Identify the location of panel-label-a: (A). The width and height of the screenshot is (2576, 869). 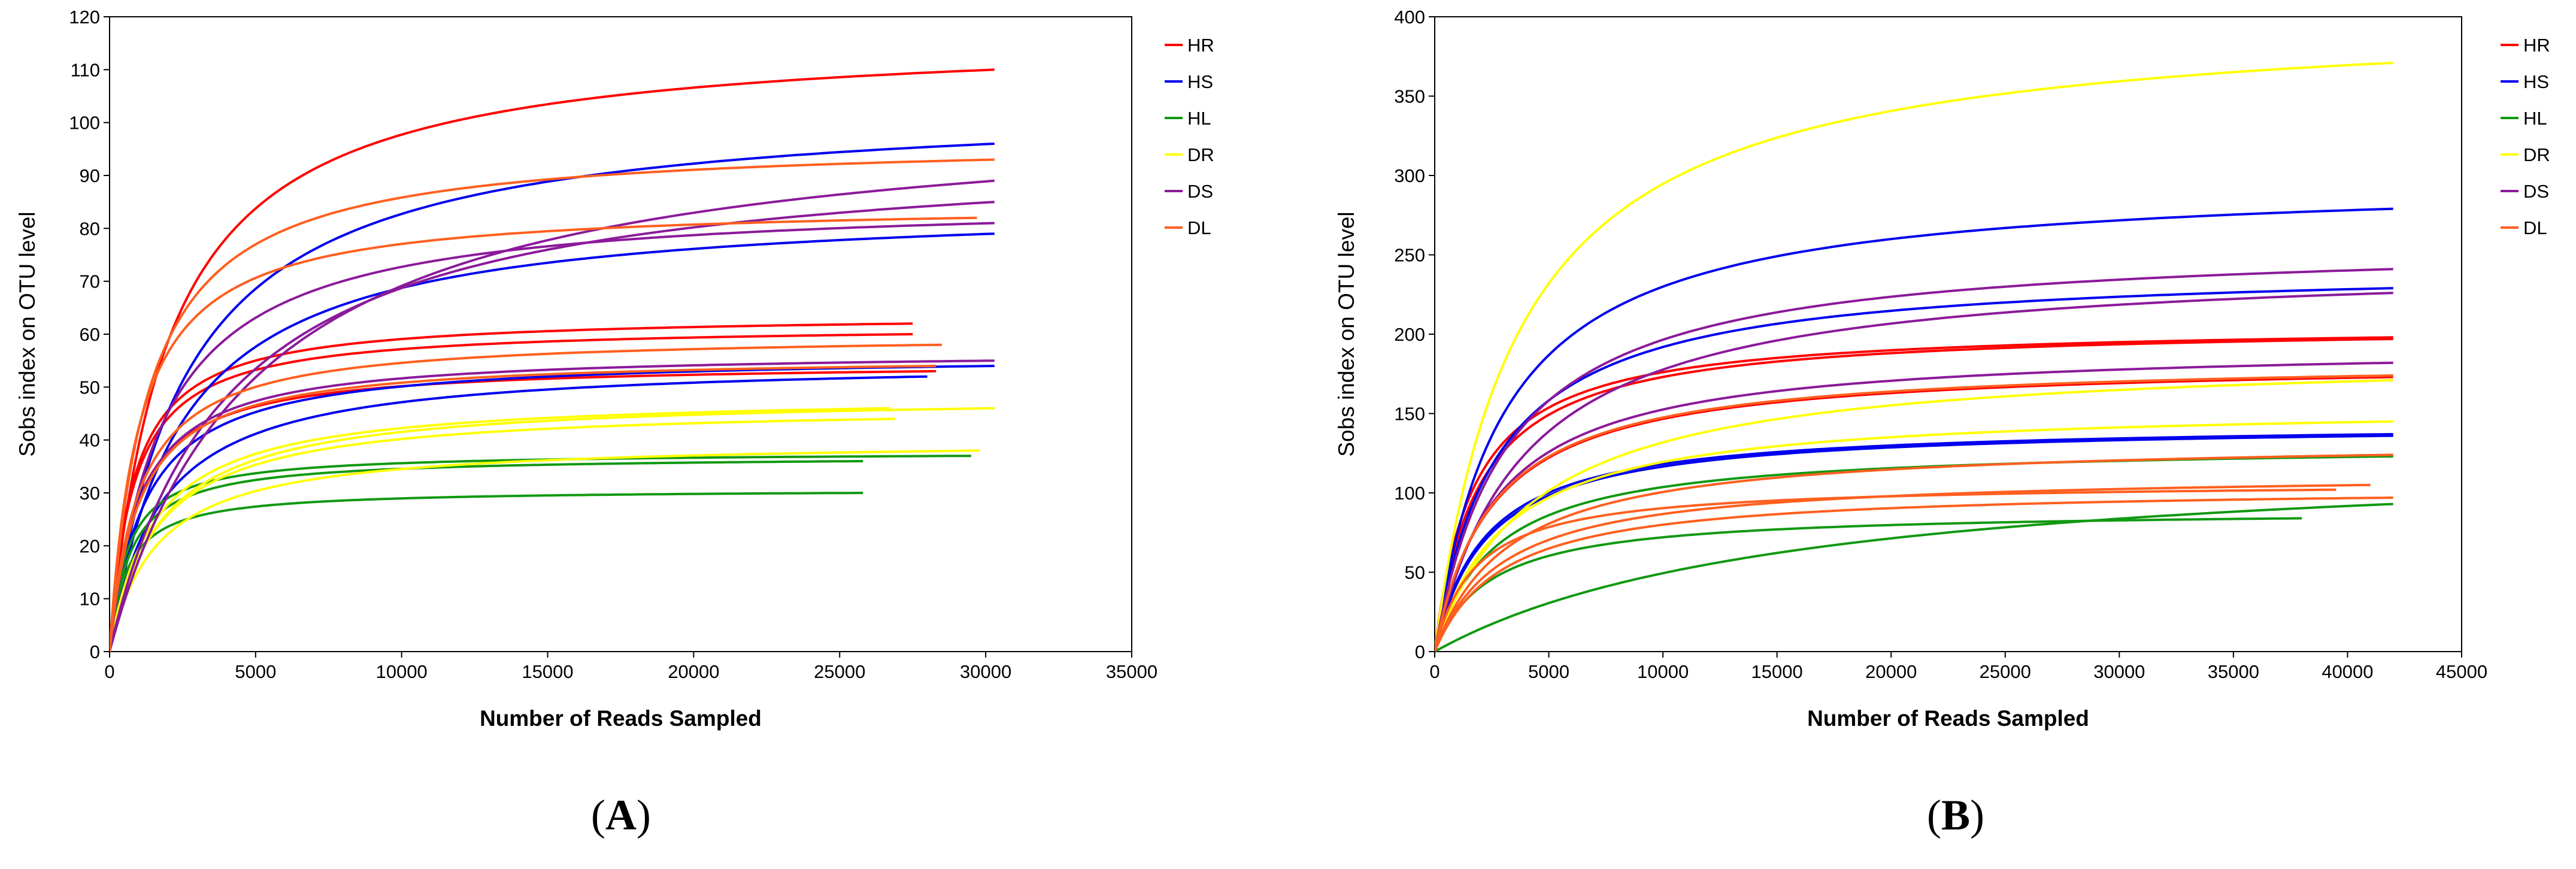
(621, 815).